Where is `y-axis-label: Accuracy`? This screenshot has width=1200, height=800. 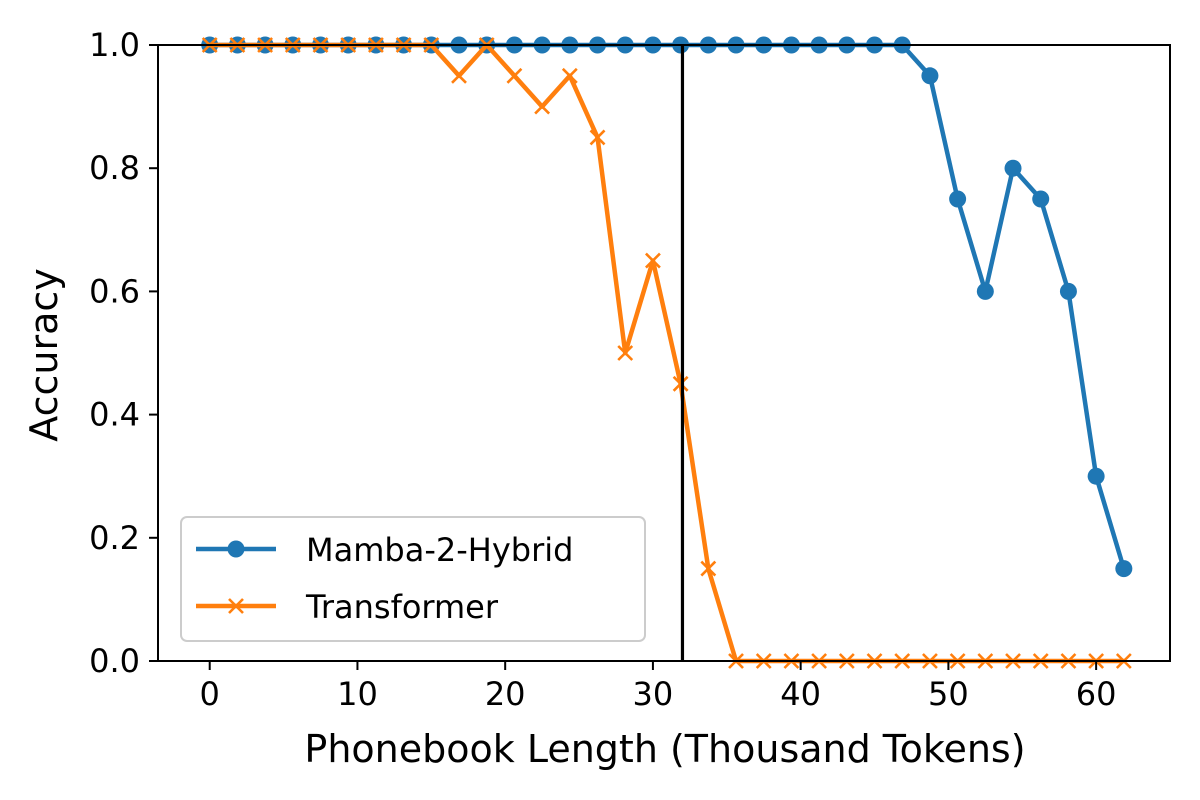
y-axis-label: Accuracy is located at coordinates (44, 355).